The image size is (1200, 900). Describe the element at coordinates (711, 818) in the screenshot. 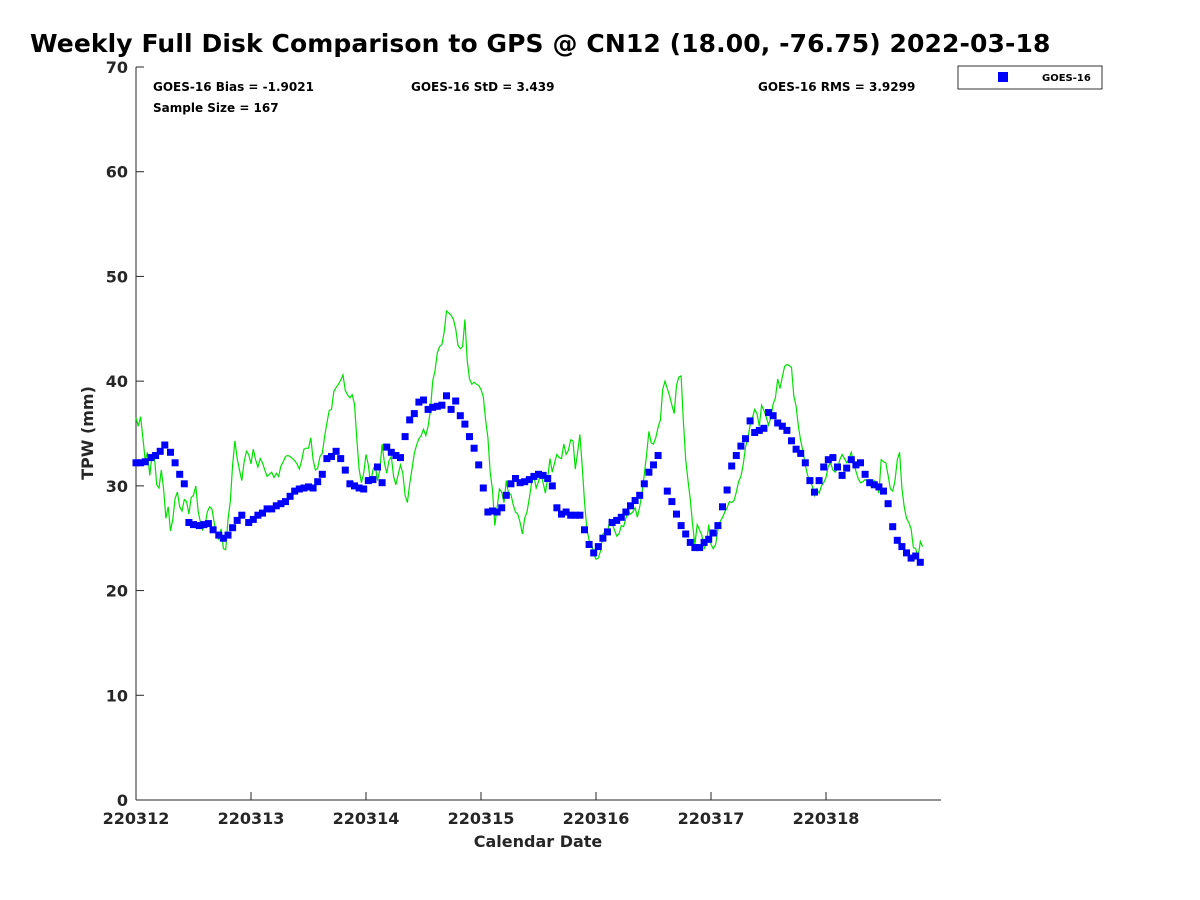

I see `x-tick-label: 220317` at that location.